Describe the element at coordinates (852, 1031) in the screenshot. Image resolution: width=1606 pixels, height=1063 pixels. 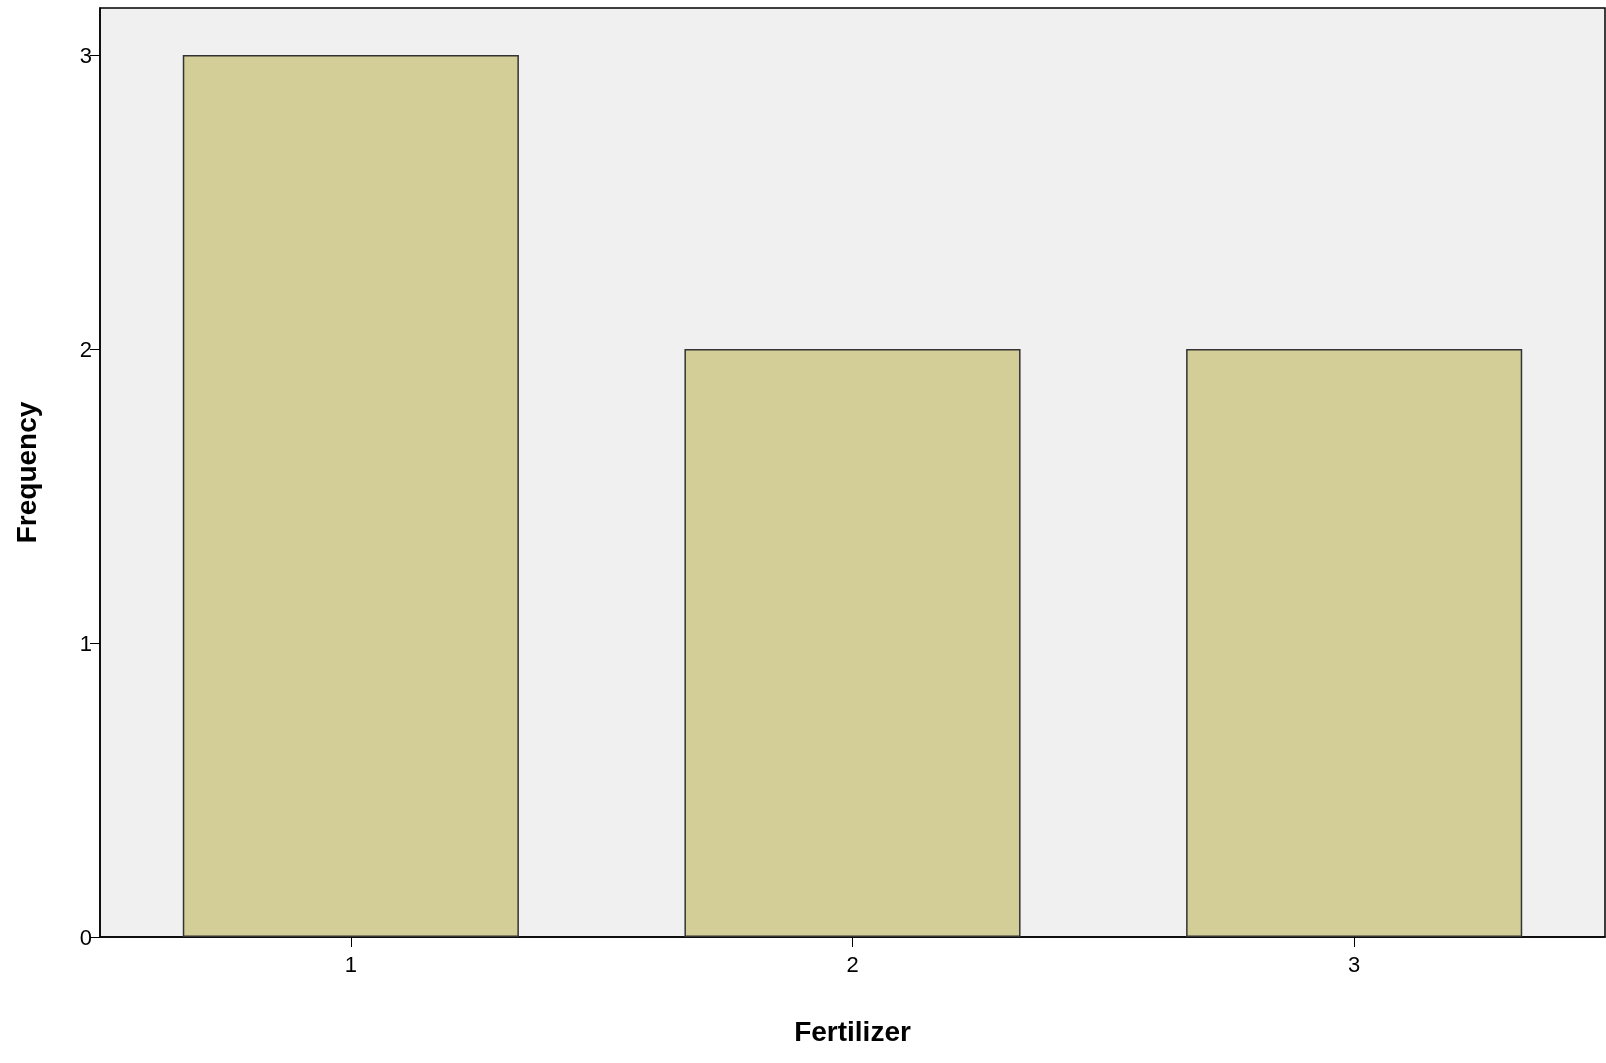
I see `x-axis-title: Fertilizer` at that location.